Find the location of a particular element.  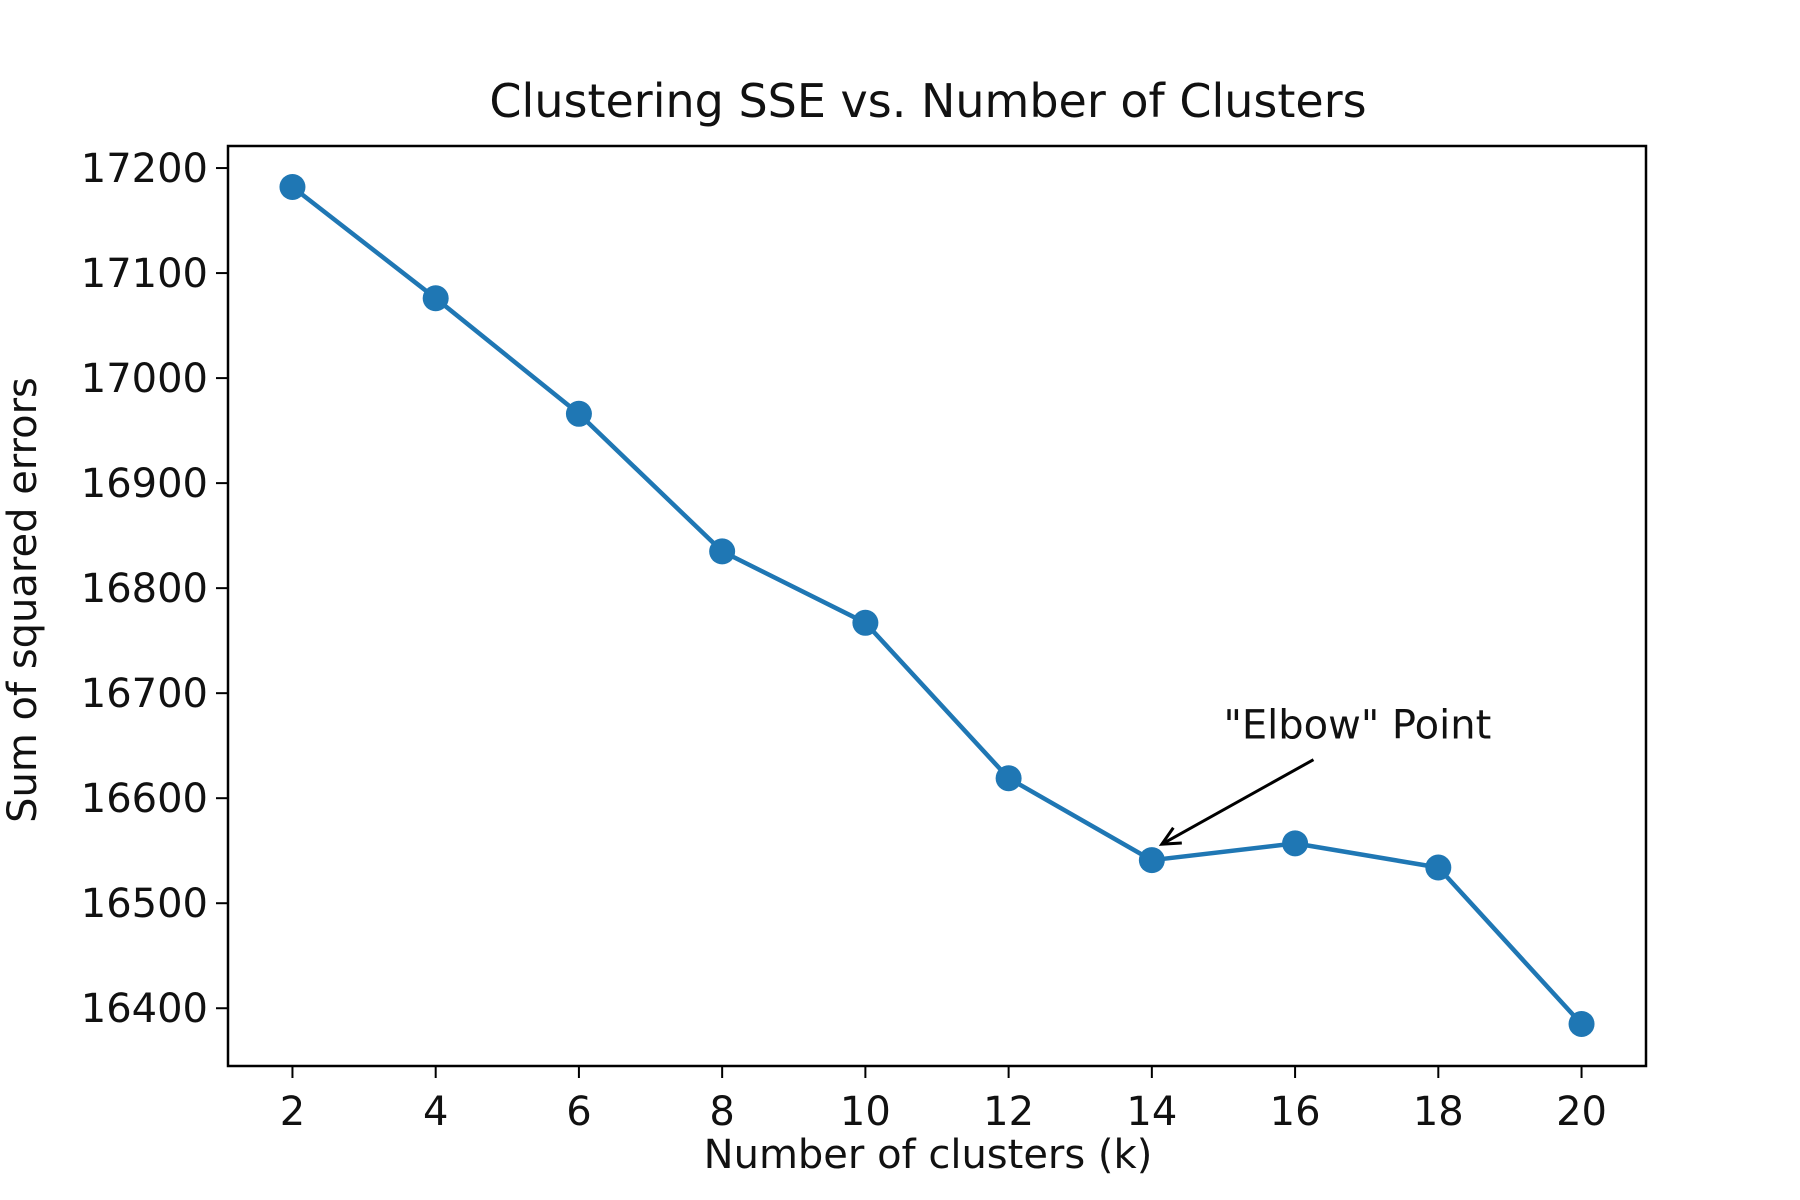

chart-title: Clustering SSE vs. Number of Clusters is located at coordinates (927, 101).